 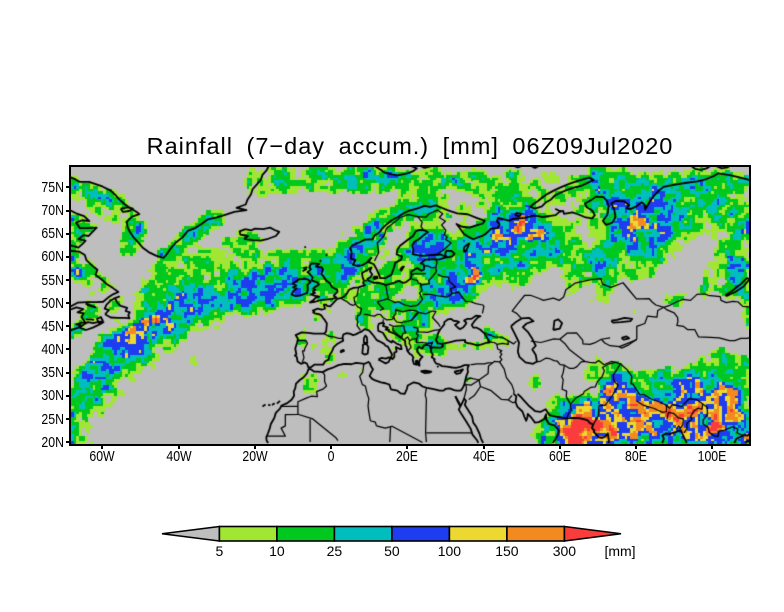 What do you see at coordinates (52, 373) in the screenshot?
I see `lat-tick-label: 35N` at bounding box center [52, 373].